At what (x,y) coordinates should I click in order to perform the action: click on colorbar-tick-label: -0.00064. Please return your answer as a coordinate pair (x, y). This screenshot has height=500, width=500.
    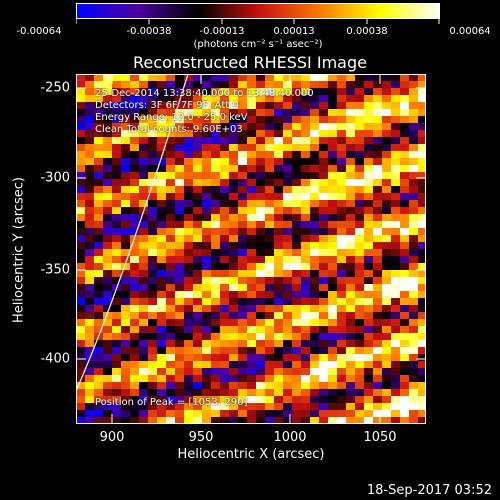
    Looking at the image, I should click on (39, 31).